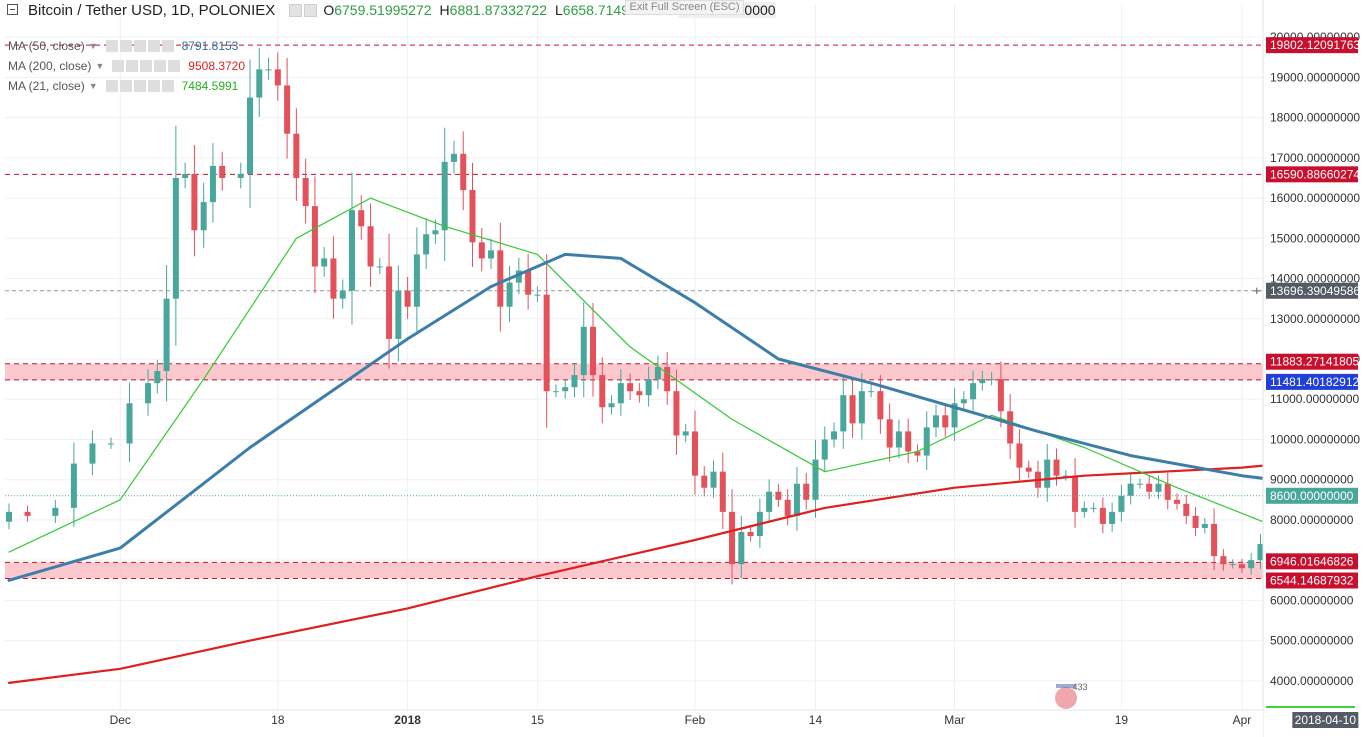 Image resolution: width=1365 pixels, height=737 pixels. I want to click on settings-icon, so click(311, 10).